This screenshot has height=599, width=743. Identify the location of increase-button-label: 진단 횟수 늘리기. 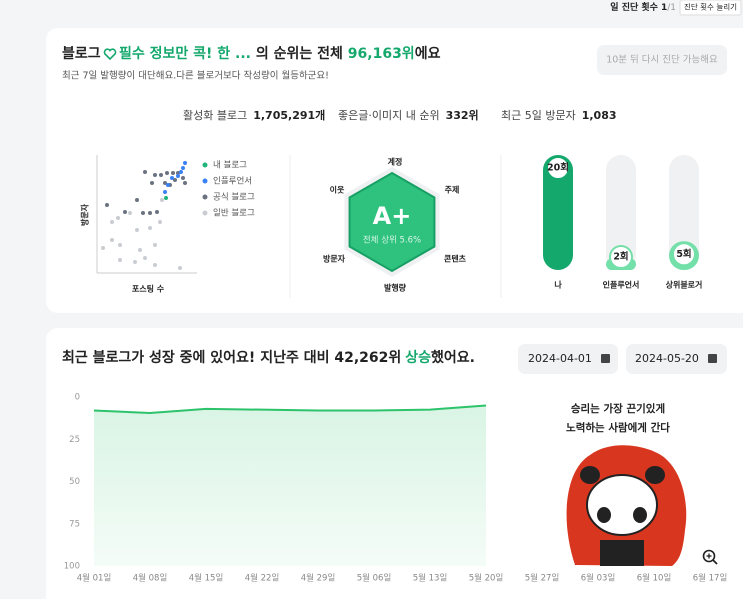
(710, 7).